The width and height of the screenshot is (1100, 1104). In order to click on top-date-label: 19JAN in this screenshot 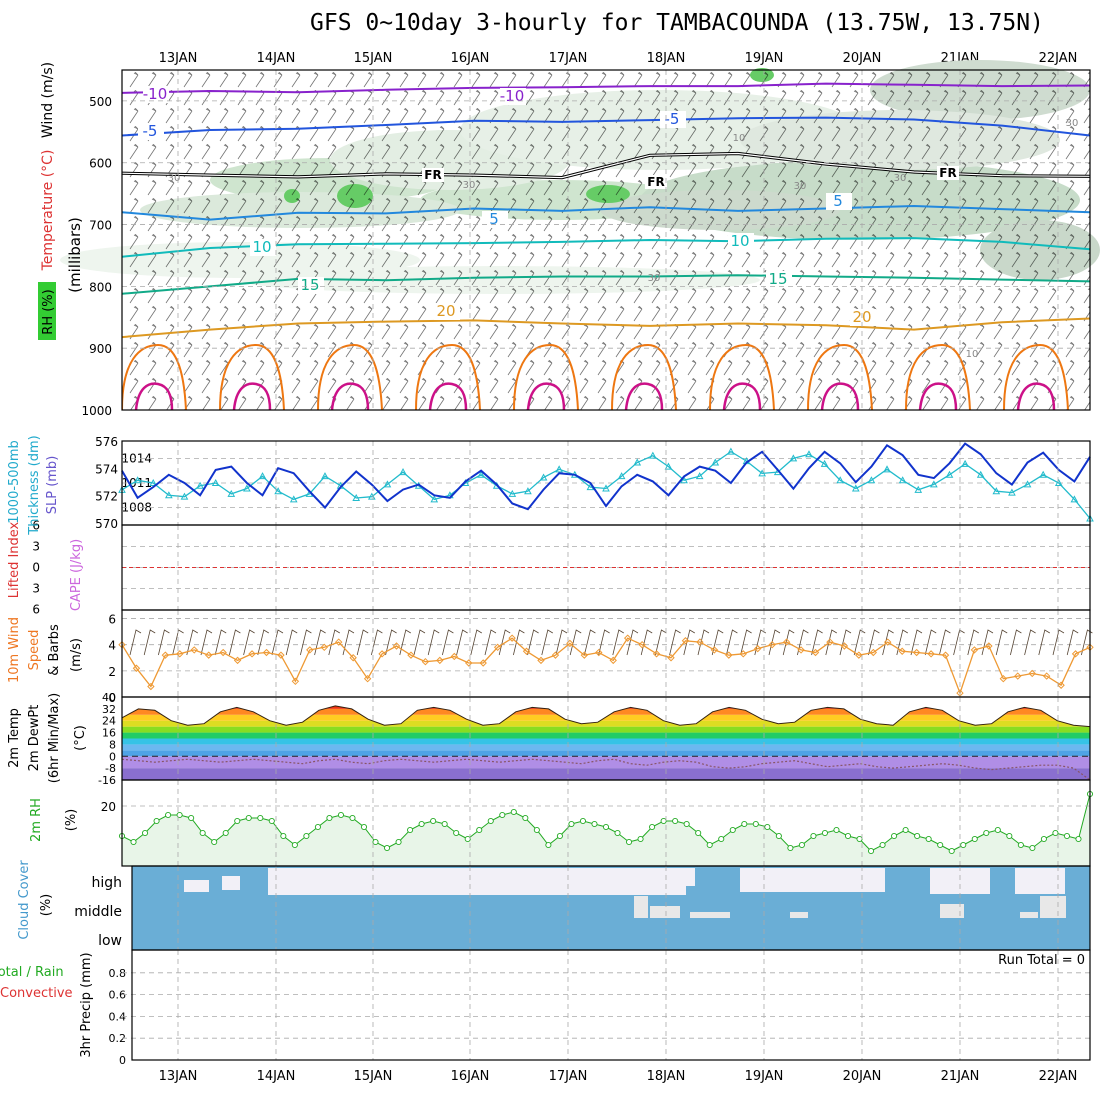, I will do `click(764, 58)`.